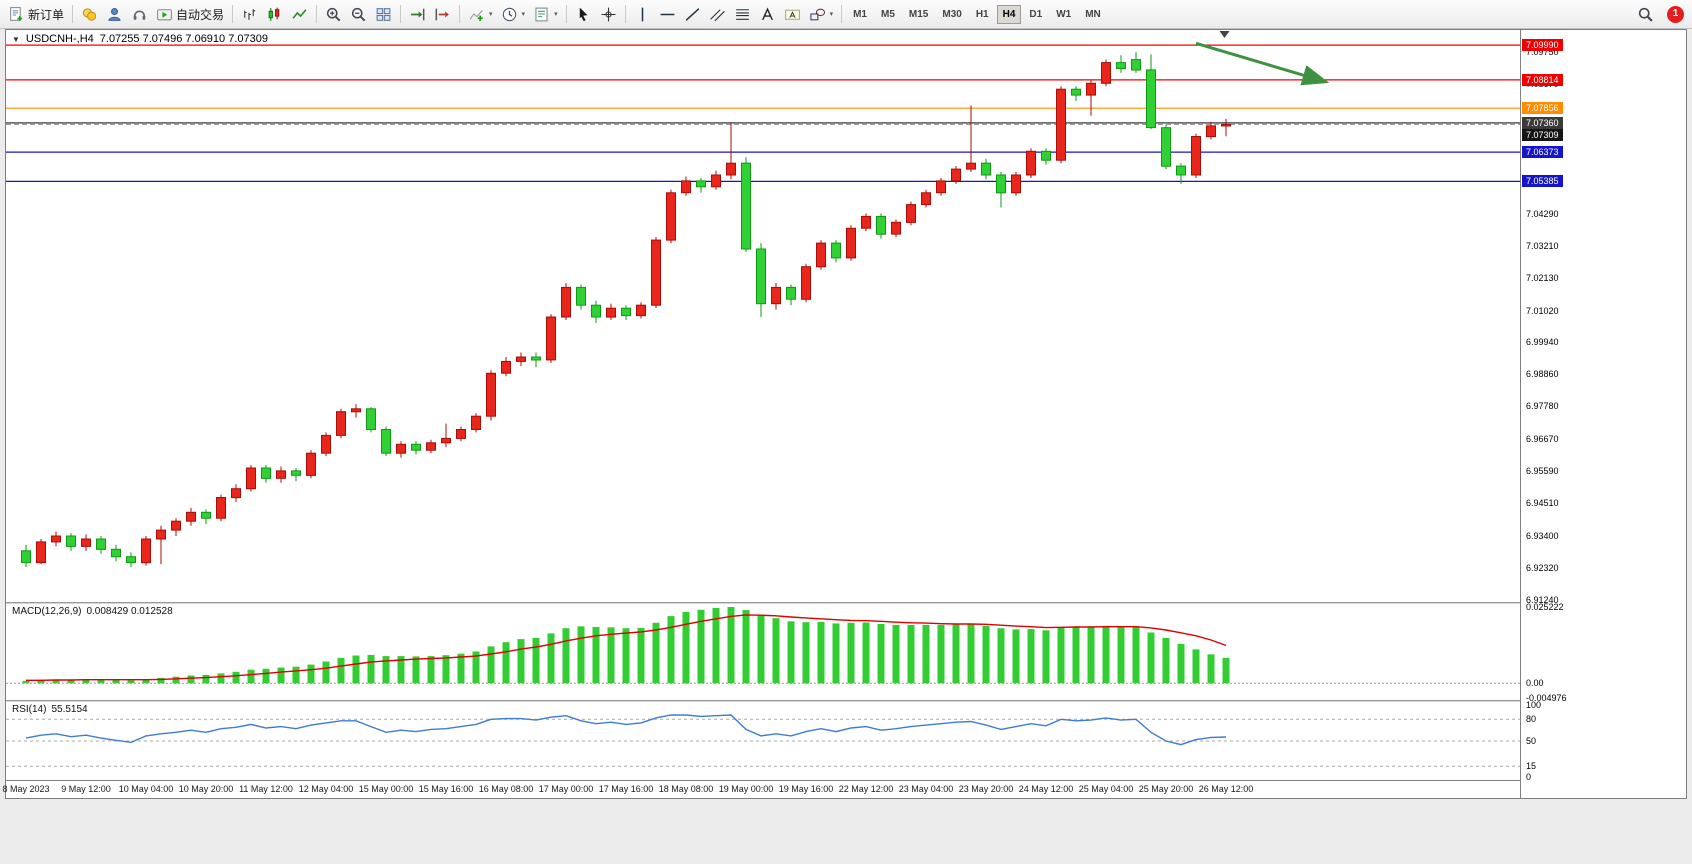 The image size is (1692, 864). What do you see at coordinates (190, 14) in the screenshot?
I see `auto-trading-button: 自动交易` at bounding box center [190, 14].